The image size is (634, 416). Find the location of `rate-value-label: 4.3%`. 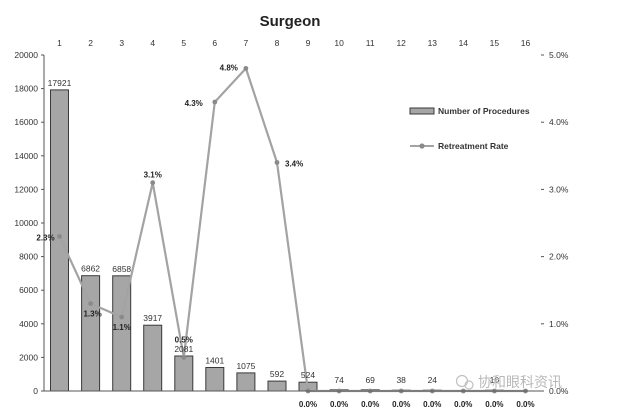

rate-value-label: 4.3% is located at coordinates (194, 103).